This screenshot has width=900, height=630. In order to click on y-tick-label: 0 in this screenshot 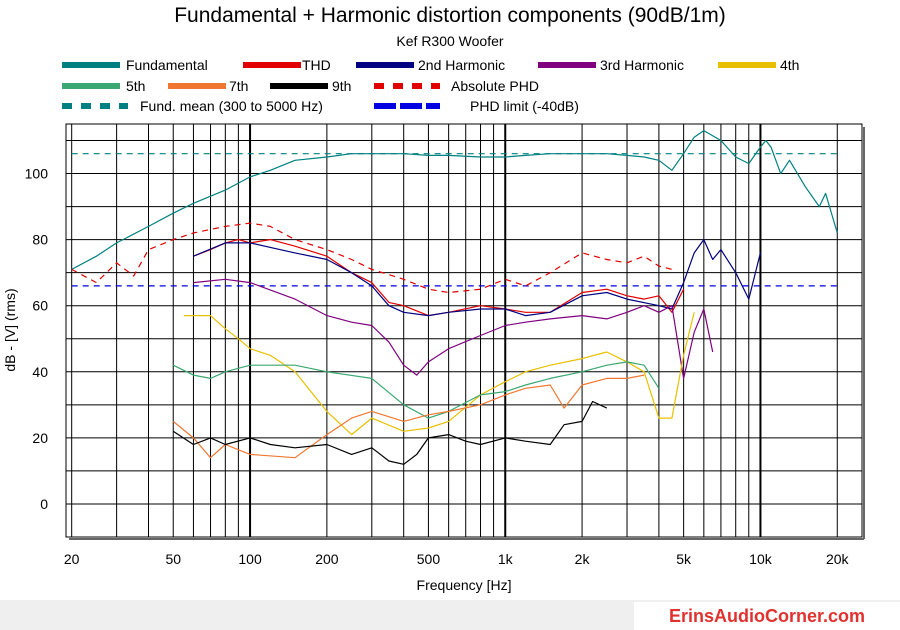, I will do `click(44, 504)`.